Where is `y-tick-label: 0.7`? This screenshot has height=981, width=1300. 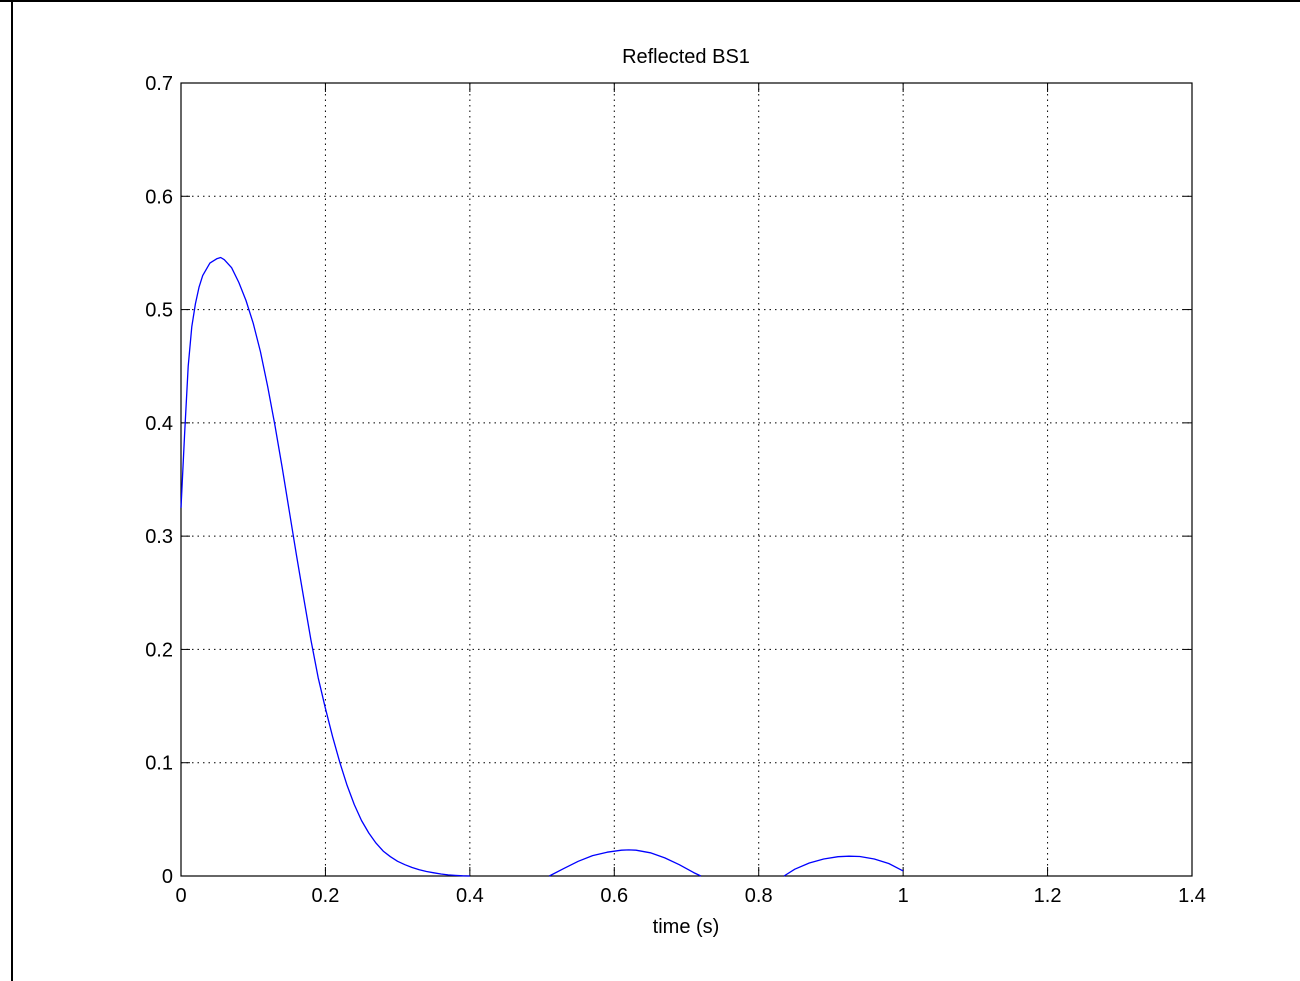
y-tick-label: 0.7 is located at coordinates (159, 84).